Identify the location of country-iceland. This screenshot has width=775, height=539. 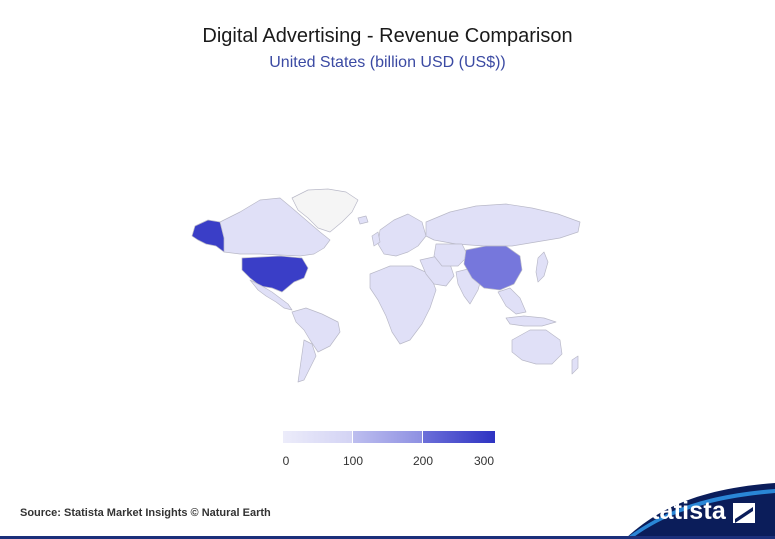
(363, 220).